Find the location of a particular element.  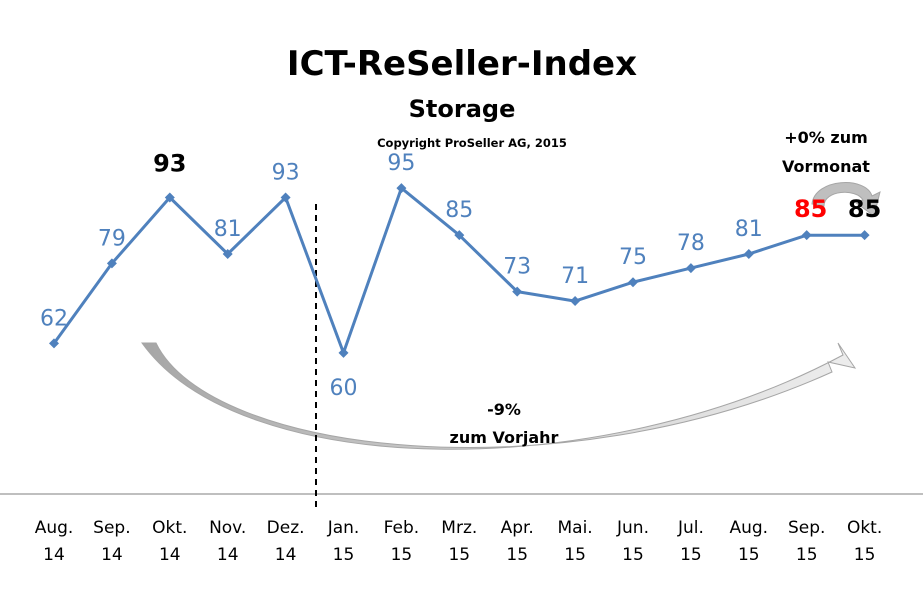

data-label: 71 is located at coordinates (575, 276).